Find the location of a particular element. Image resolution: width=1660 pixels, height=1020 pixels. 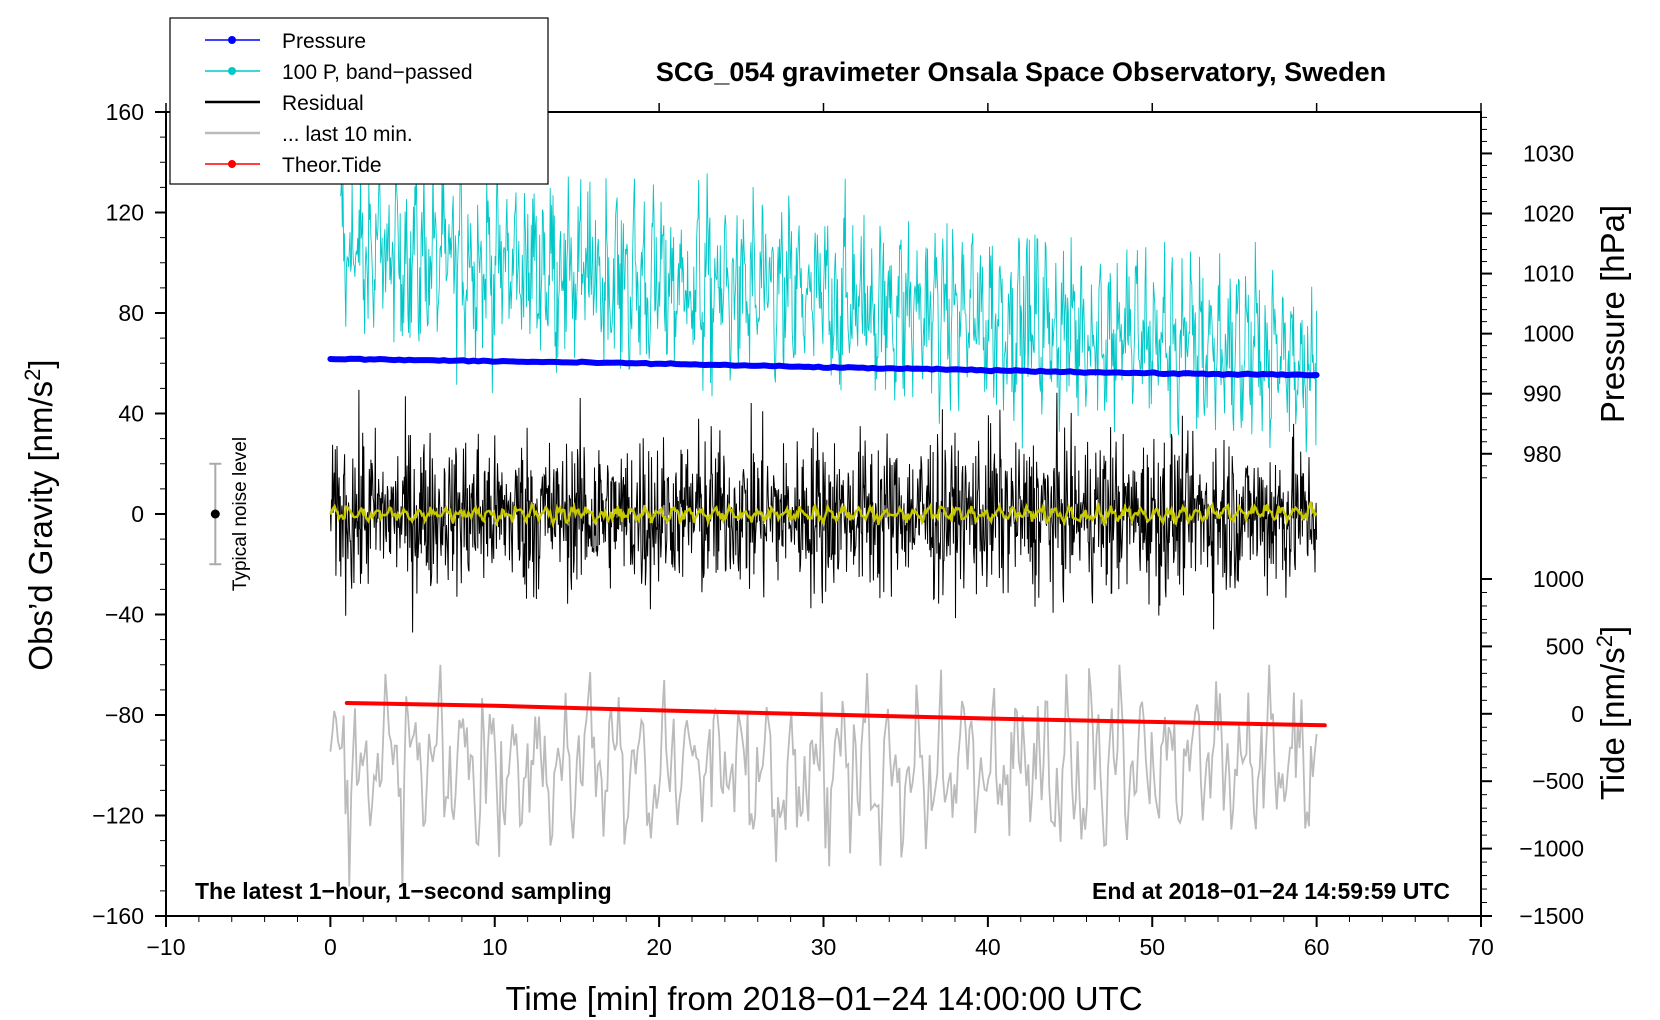

noise-center-dot is located at coordinates (215, 514).